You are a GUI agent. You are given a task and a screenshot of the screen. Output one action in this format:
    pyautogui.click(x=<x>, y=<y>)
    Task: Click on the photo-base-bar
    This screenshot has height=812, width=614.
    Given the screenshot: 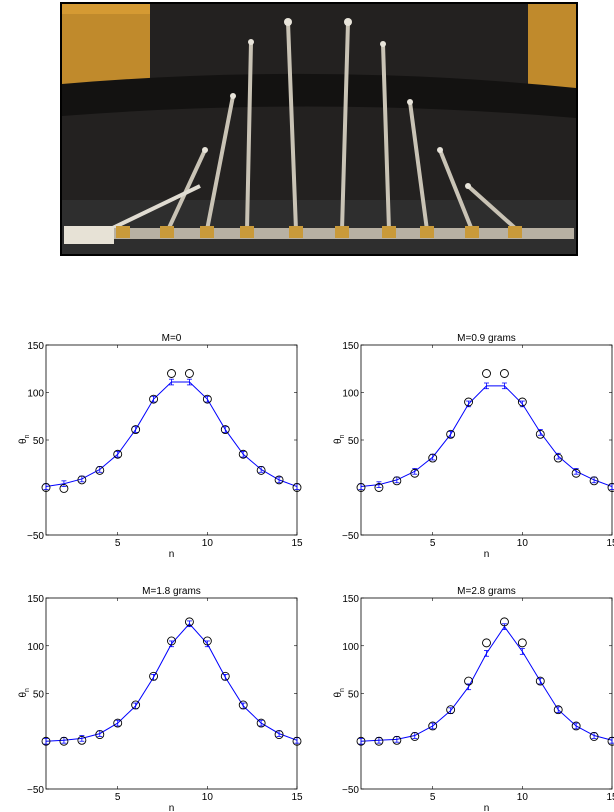 What is the action you would take?
    pyautogui.click(x=319, y=233)
    